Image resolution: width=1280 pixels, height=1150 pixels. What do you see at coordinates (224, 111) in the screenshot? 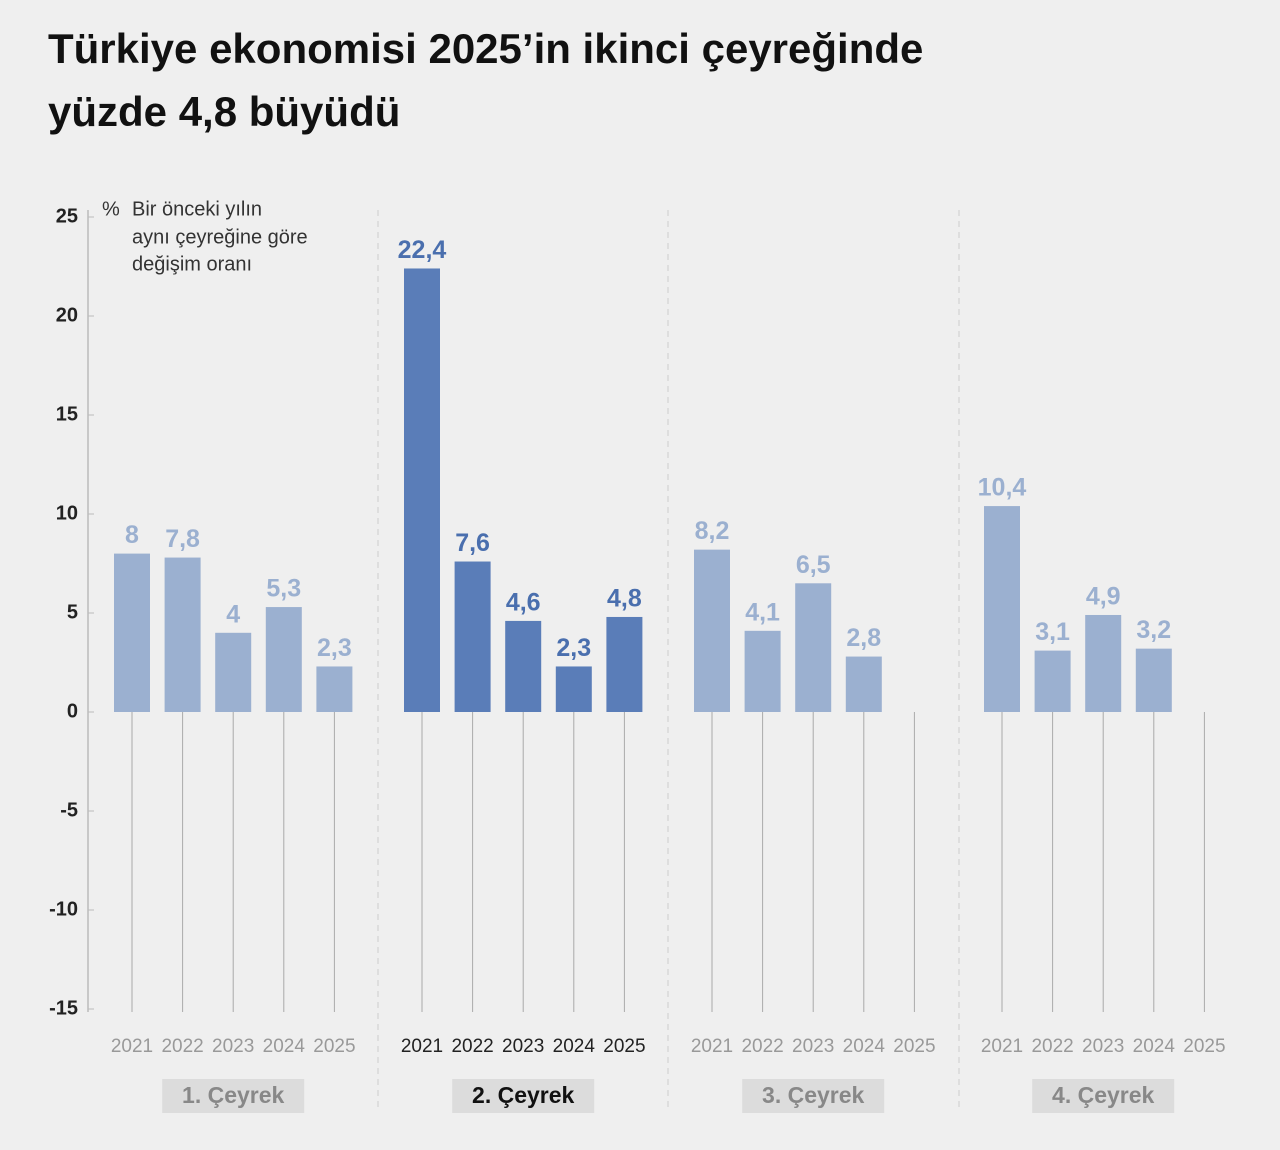
I see `chart-title-line: yüzde 4,8 büyüdü` at bounding box center [224, 111].